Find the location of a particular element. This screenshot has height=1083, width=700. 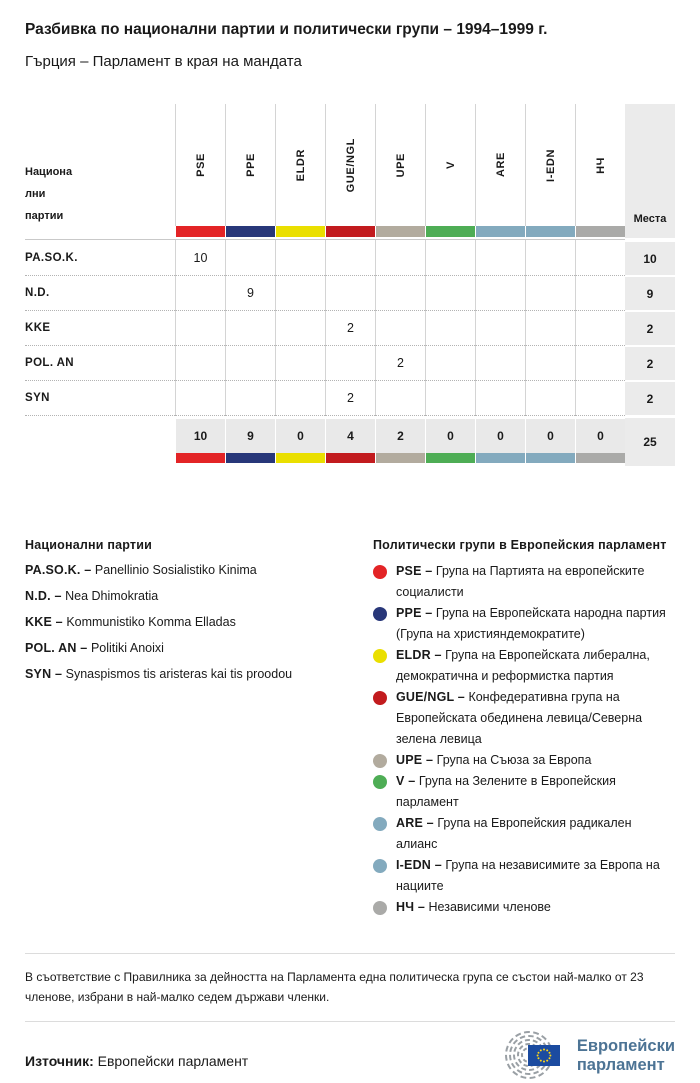

legend-item: N.D. – Nea Dhimokratia is located at coordinates (92, 596).